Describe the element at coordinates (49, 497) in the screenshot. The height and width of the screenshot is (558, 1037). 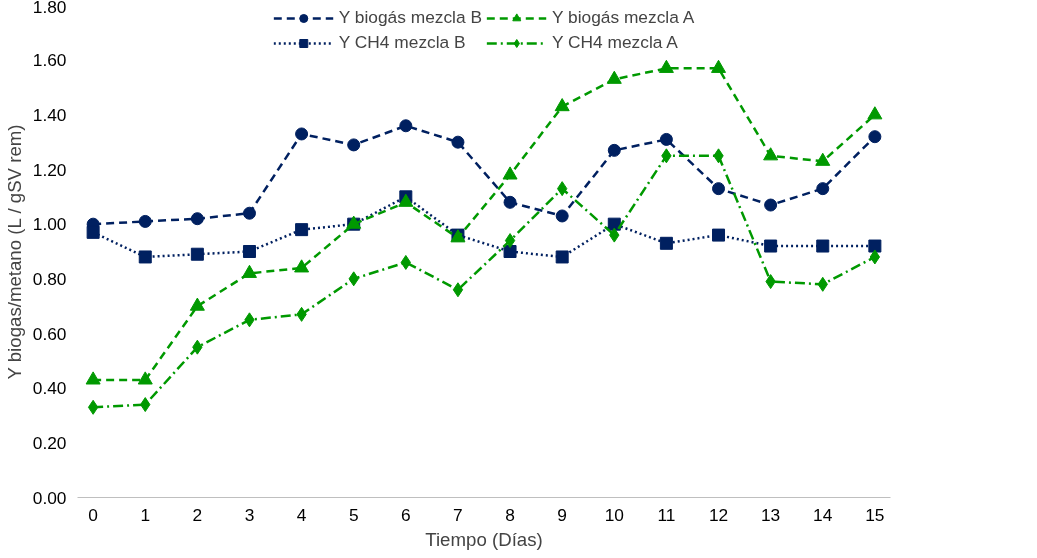
I see `y-tick-label: 0.00` at that location.